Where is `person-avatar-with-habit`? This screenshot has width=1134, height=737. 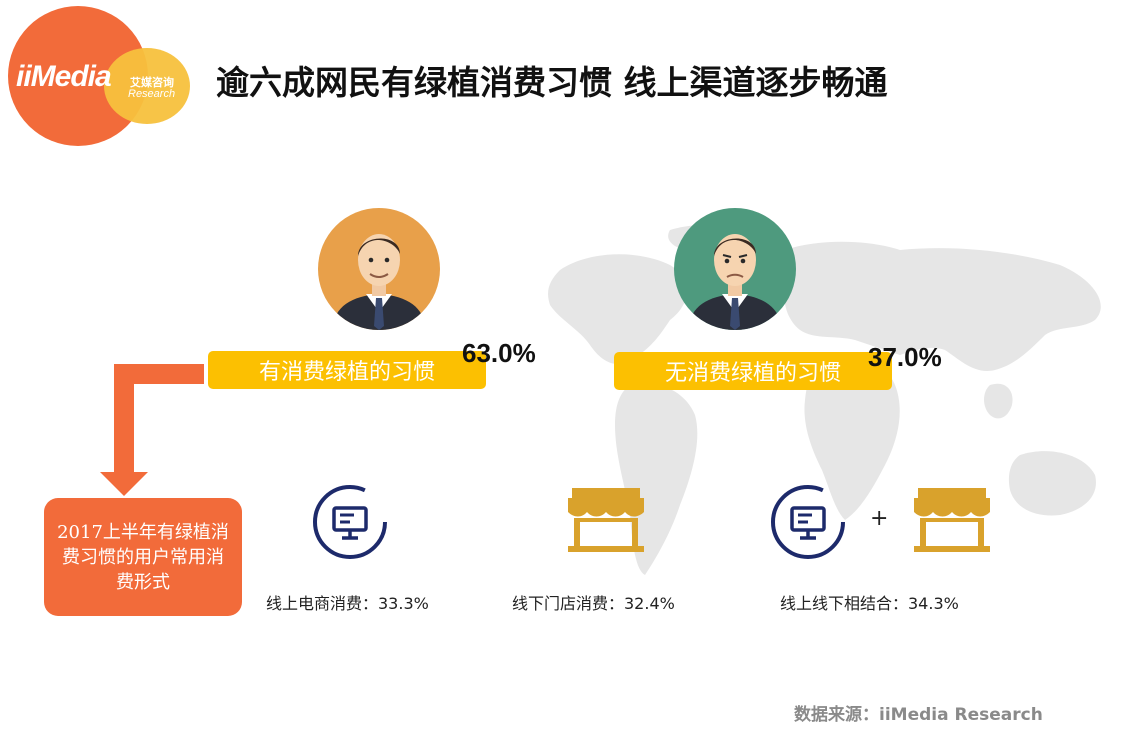
person-avatar-with-habit is located at coordinates (379, 269).